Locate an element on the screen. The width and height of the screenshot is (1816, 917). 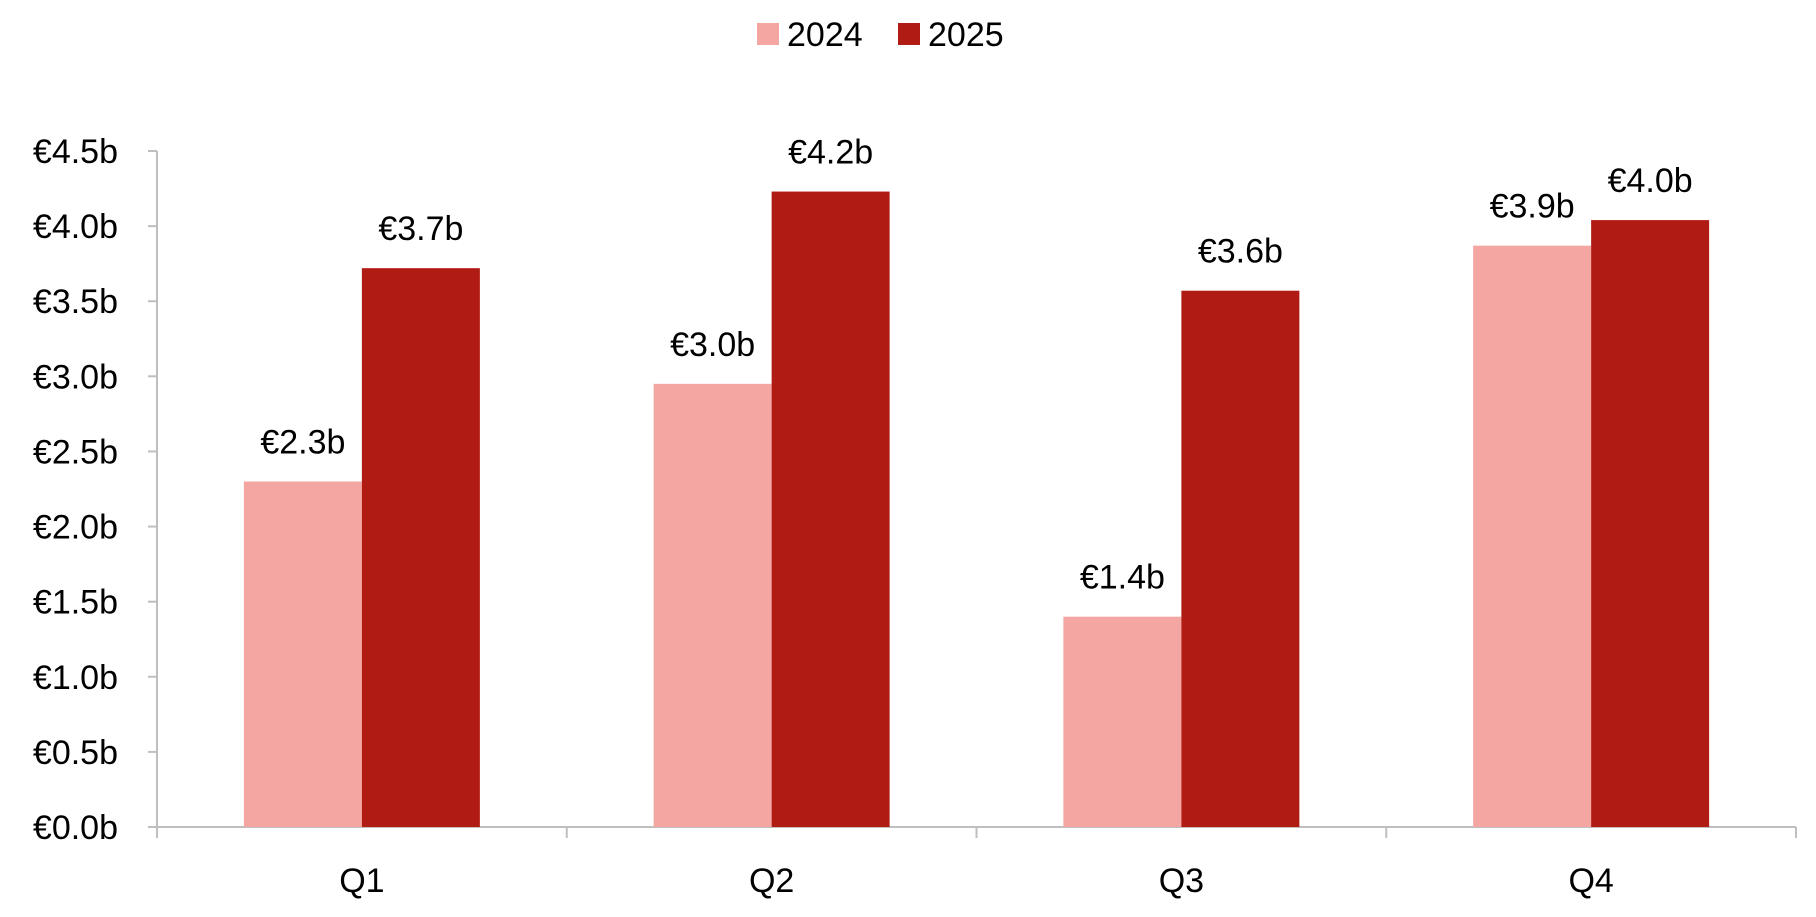
data-label: €4.2b is located at coordinates (830, 153).